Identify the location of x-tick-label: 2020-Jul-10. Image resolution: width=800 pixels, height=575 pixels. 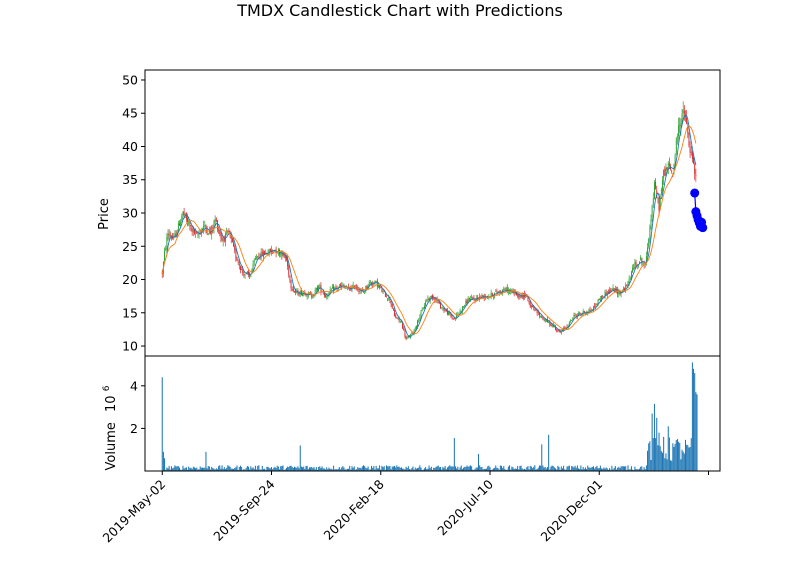
(465, 507).